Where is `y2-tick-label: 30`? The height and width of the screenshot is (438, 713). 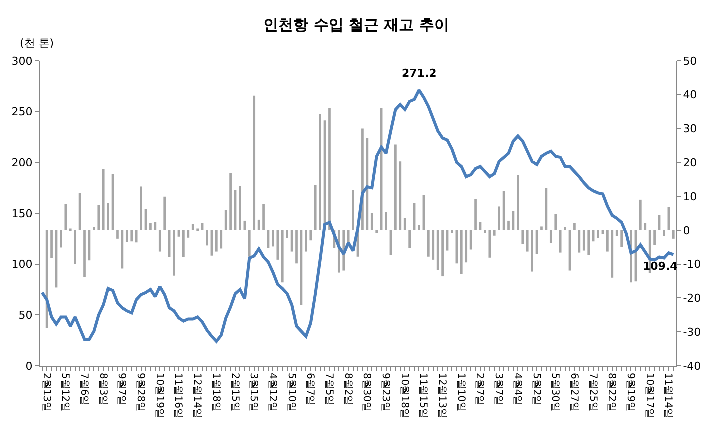 y2-tick-label: 30 is located at coordinates (690, 129).